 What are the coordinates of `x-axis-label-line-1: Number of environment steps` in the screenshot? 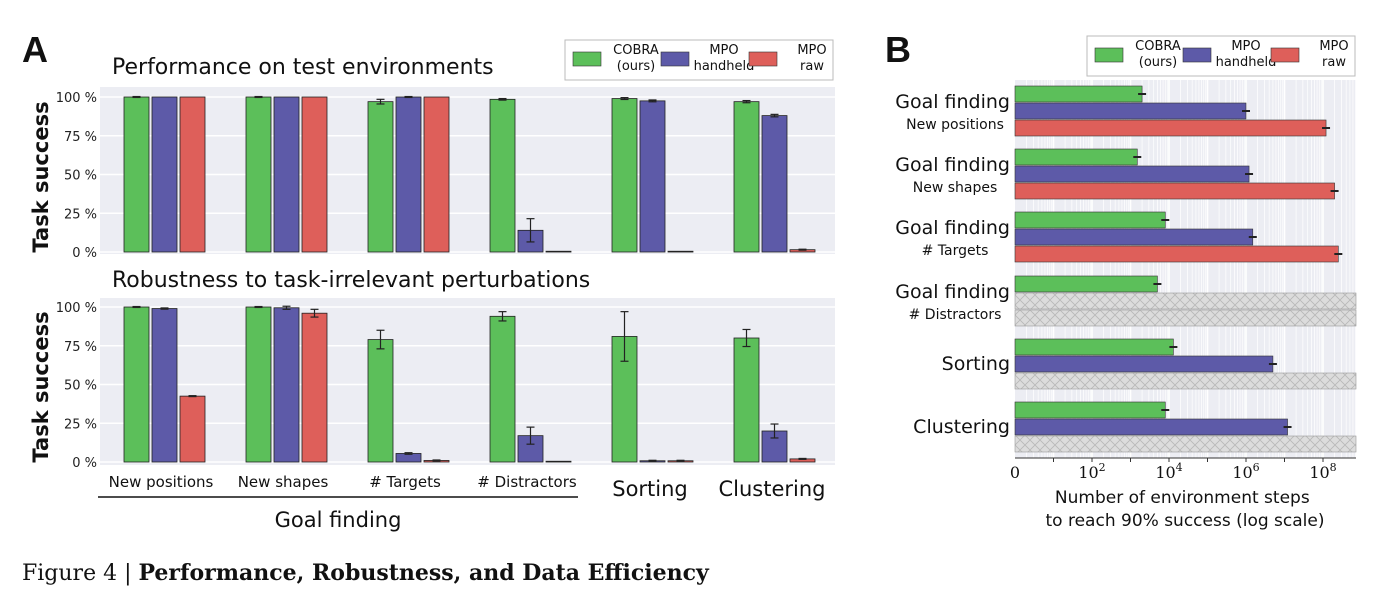 It's located at (1182, 498).